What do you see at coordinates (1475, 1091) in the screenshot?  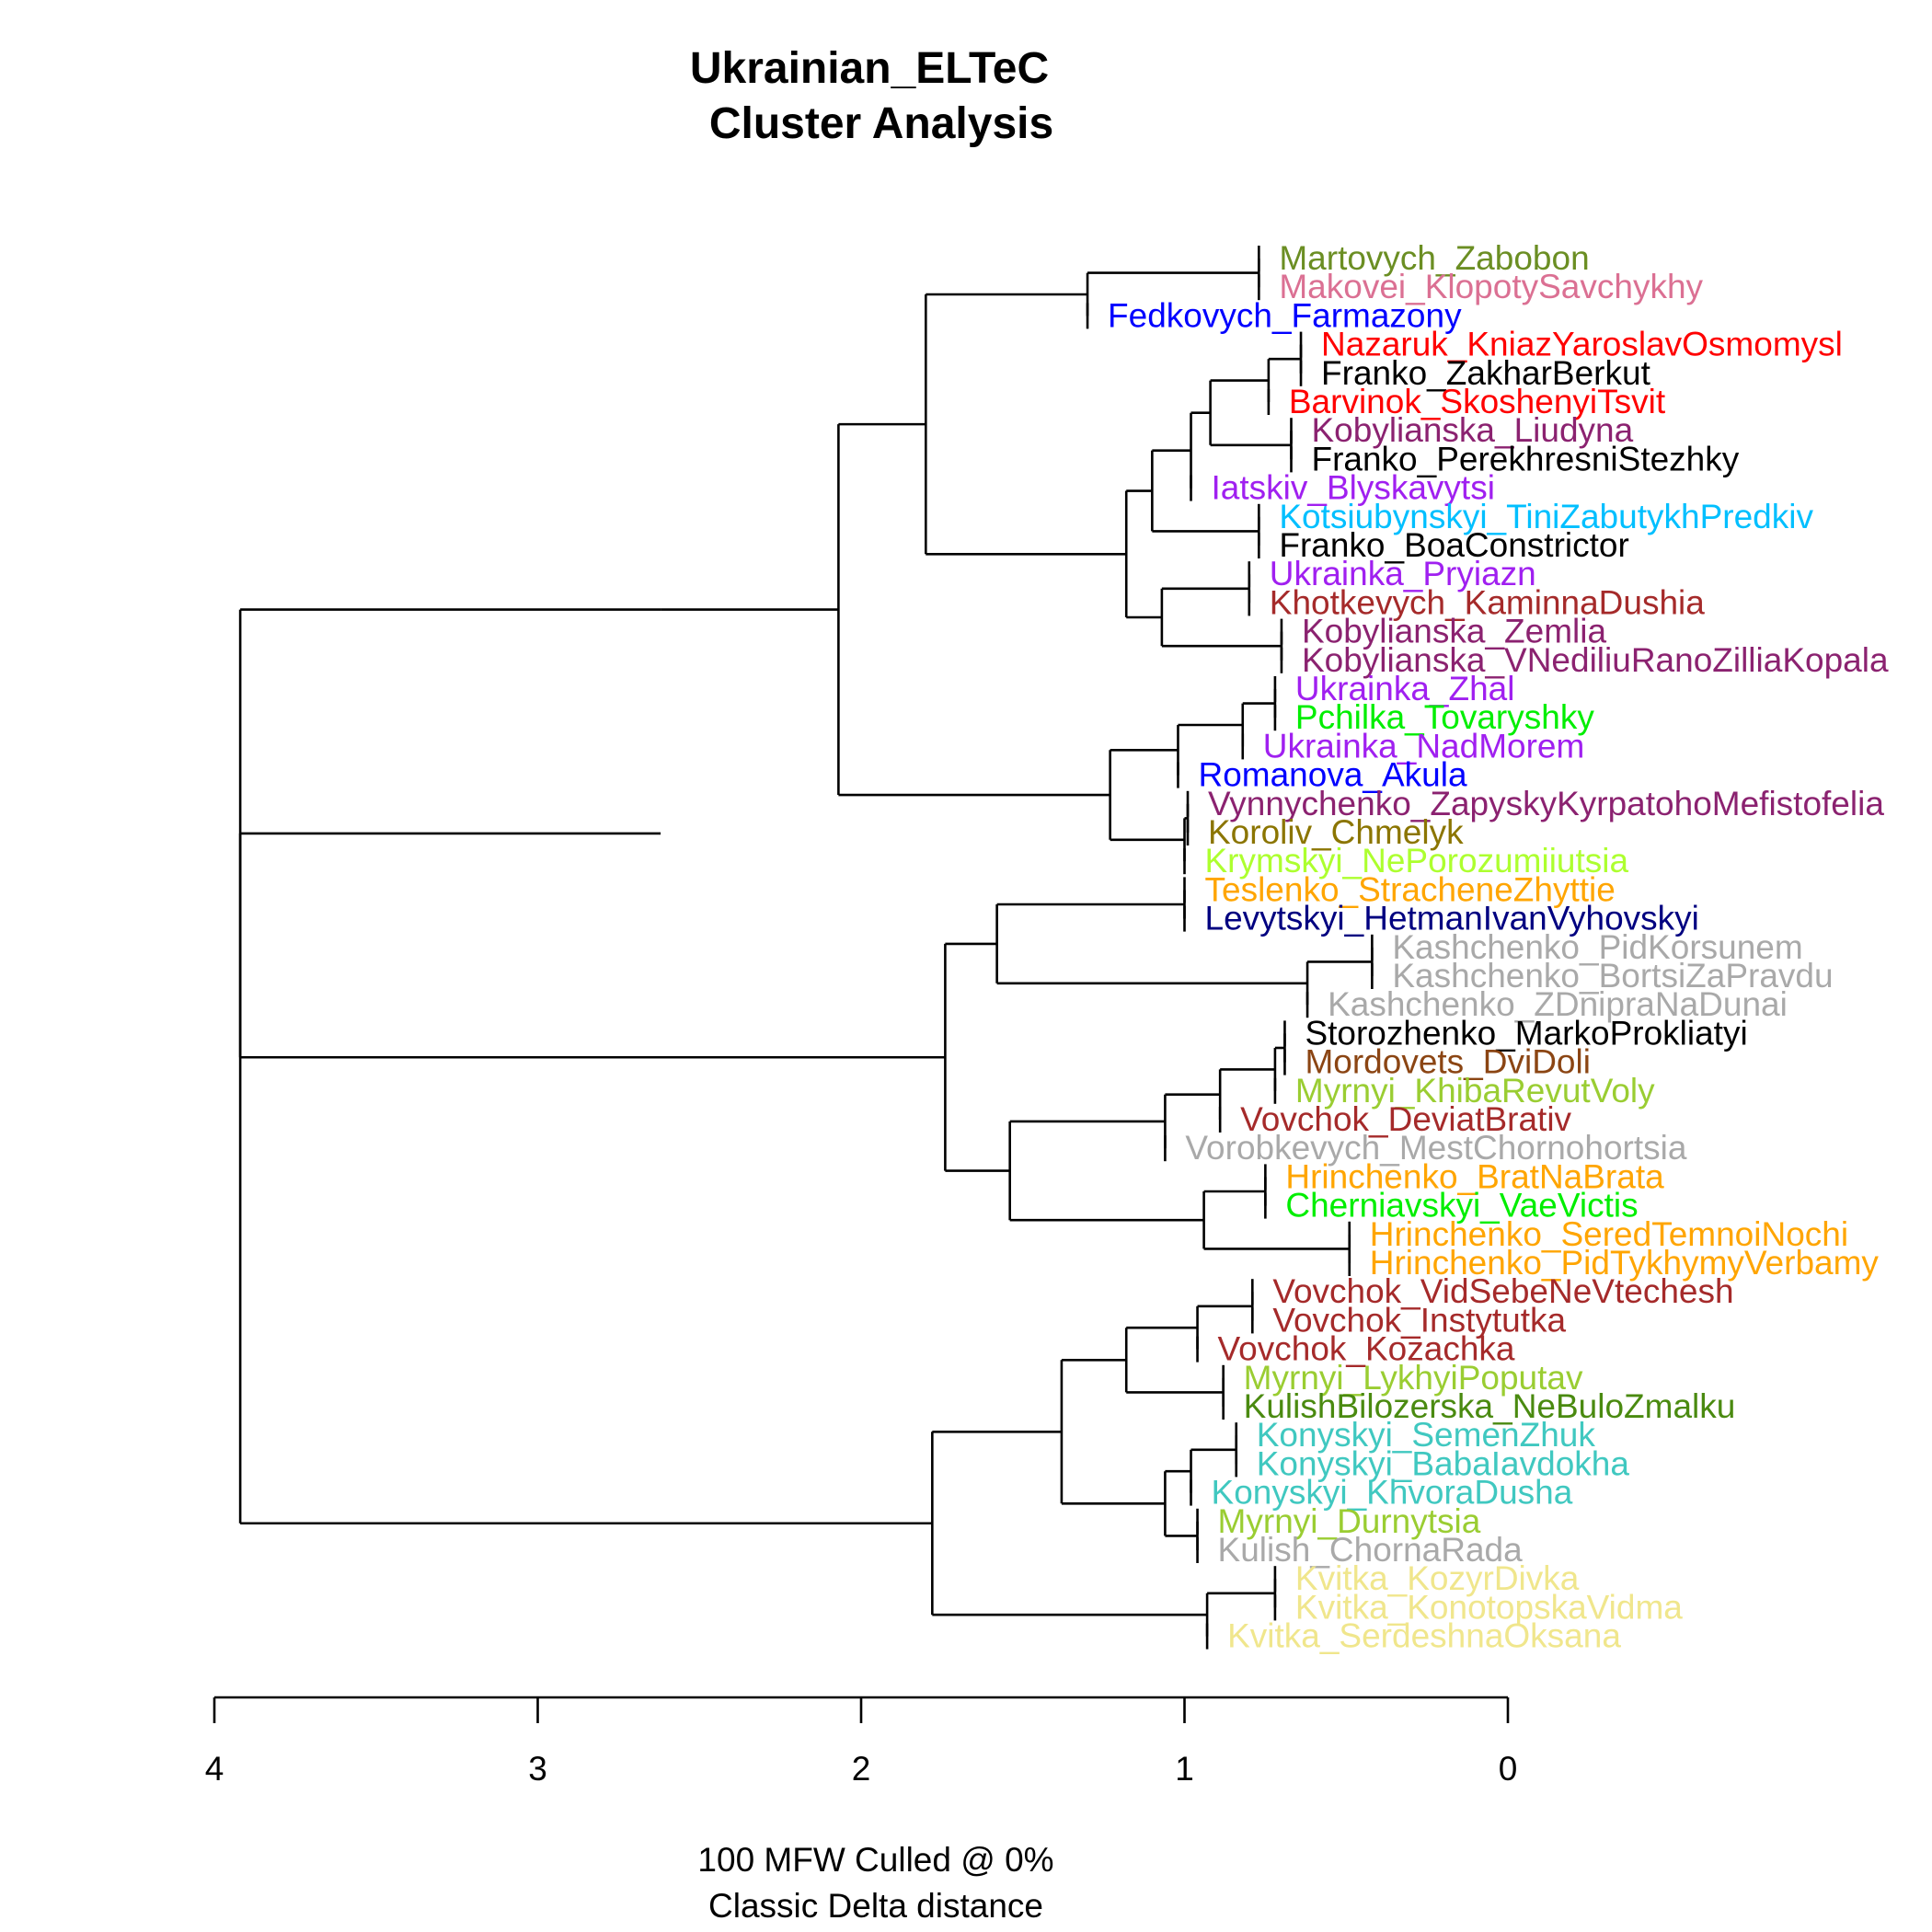 I see `leaf-label: Myrnyi_KhibaRevutVoly` at bounding box center [1475, 1091].